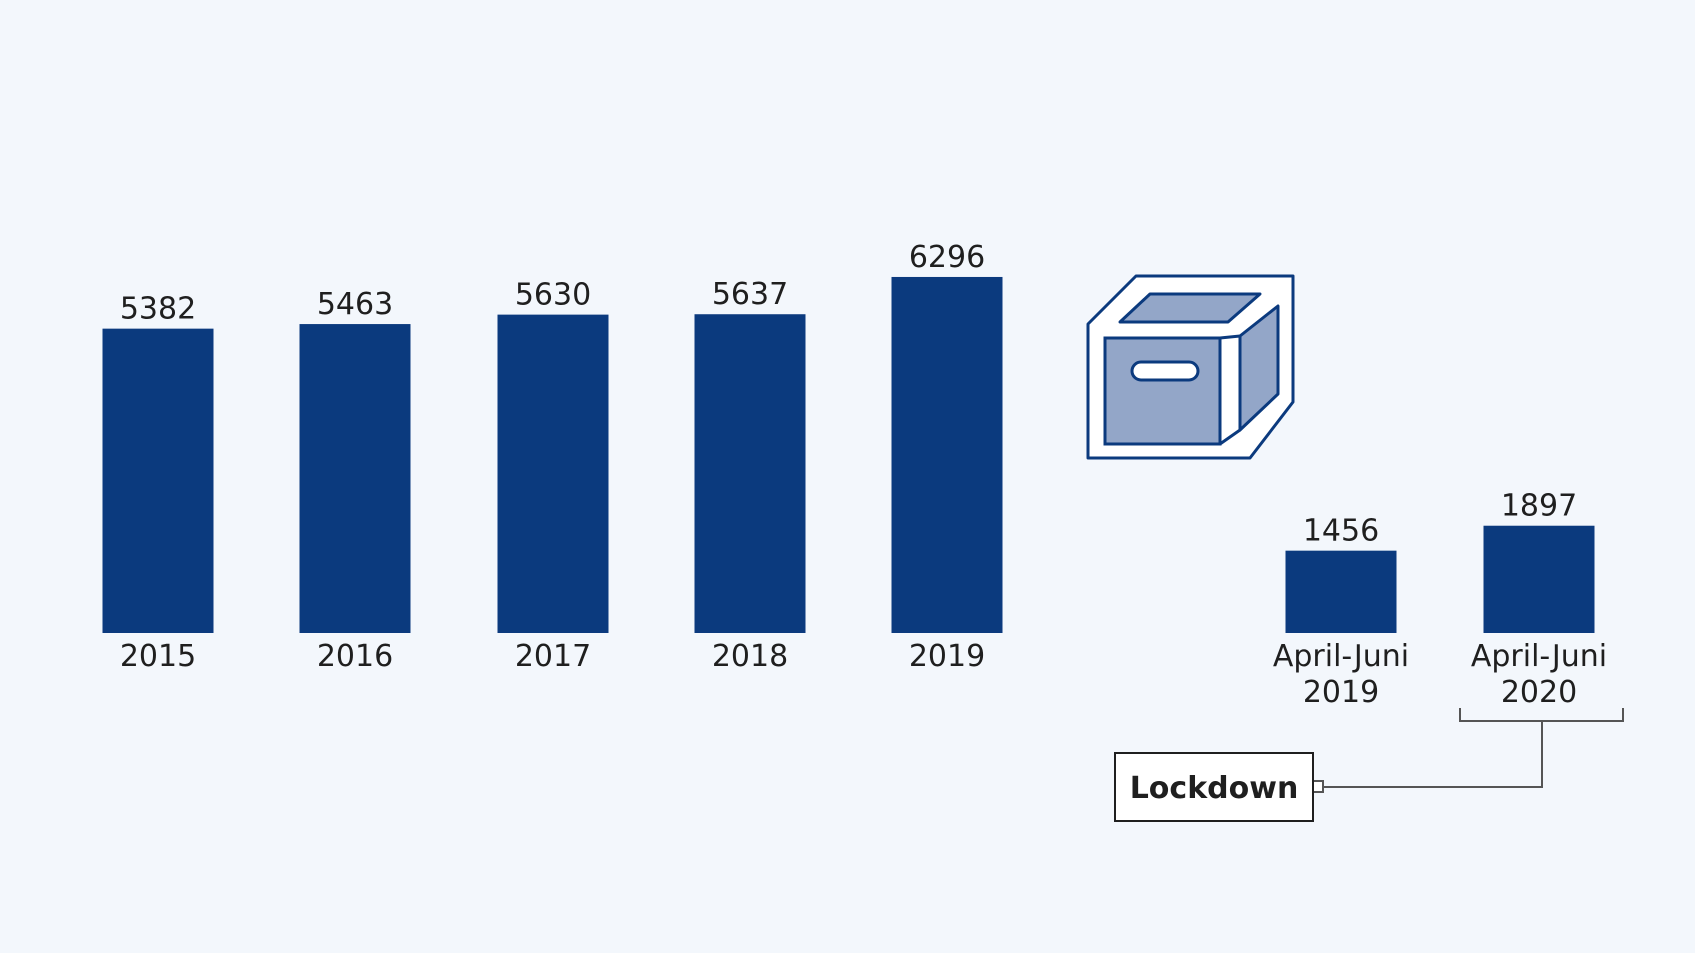 The height and width of the screenshot is (953, 1695). Describe the element at coordinates (1341, 531) in the screenshot. I see `data-label: 1456` at that location.